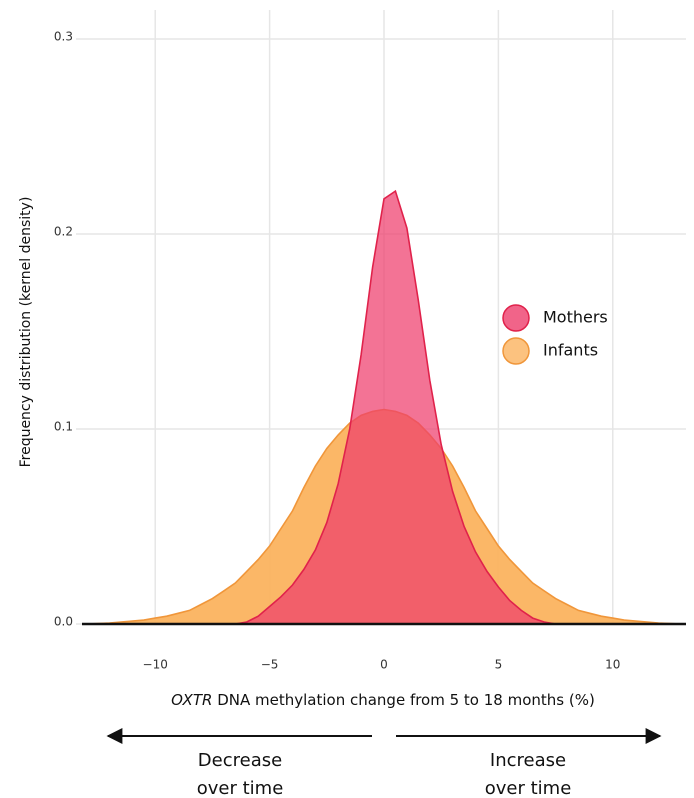  Describe the element at coordinates (612, 665) in the screenshot. I see `x-tick-label: 10` at that location.